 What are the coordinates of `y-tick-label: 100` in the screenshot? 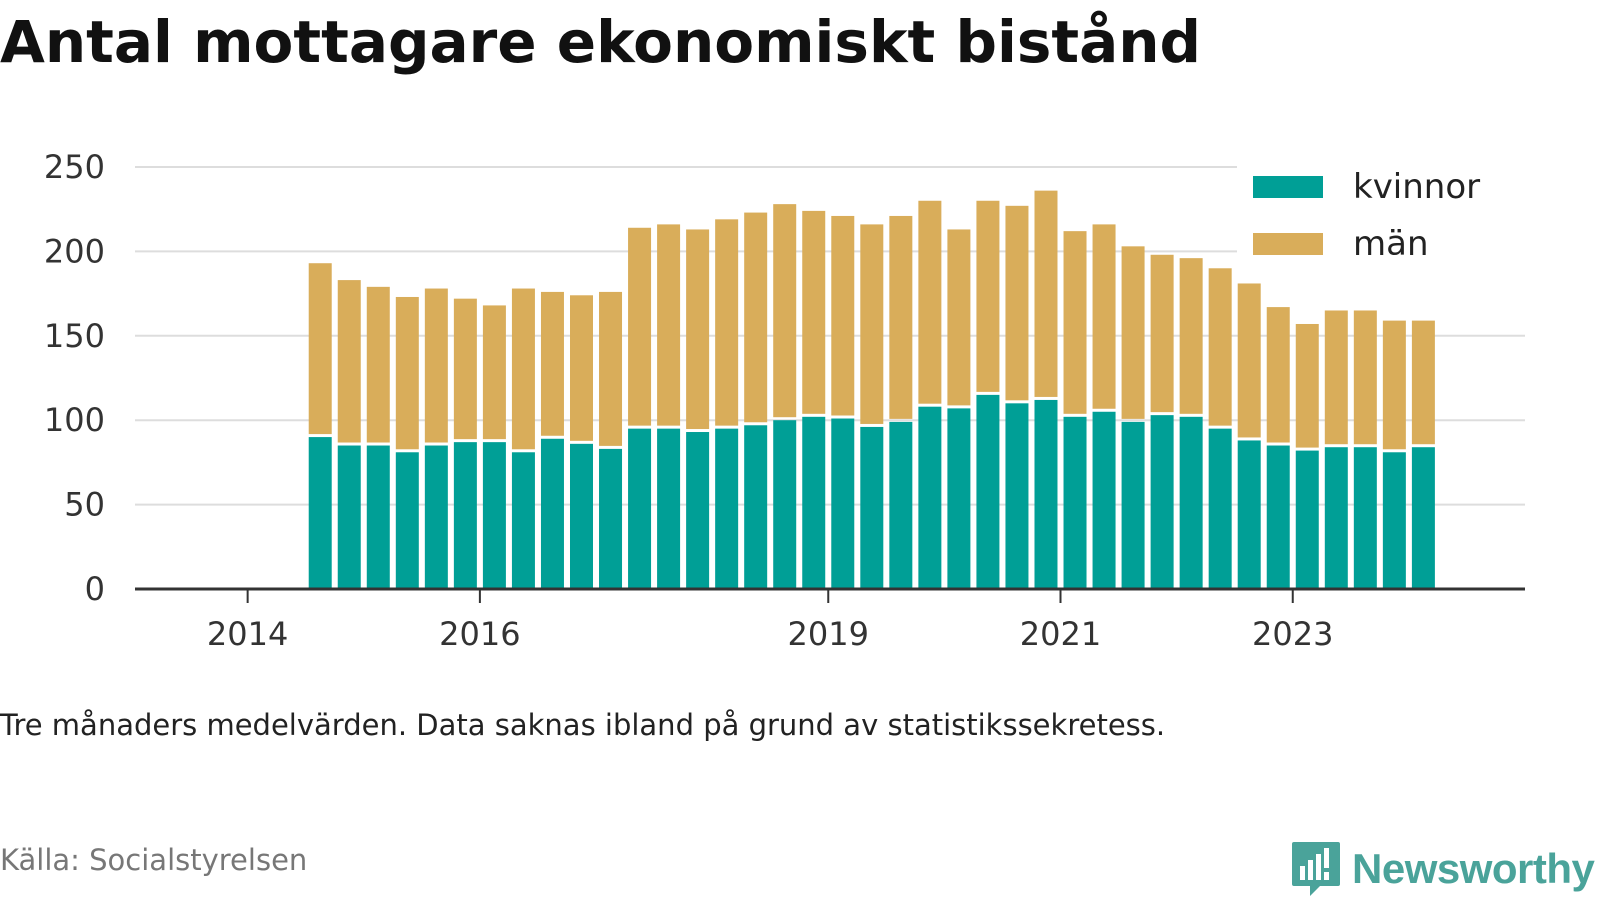 It's located at (74, 420).